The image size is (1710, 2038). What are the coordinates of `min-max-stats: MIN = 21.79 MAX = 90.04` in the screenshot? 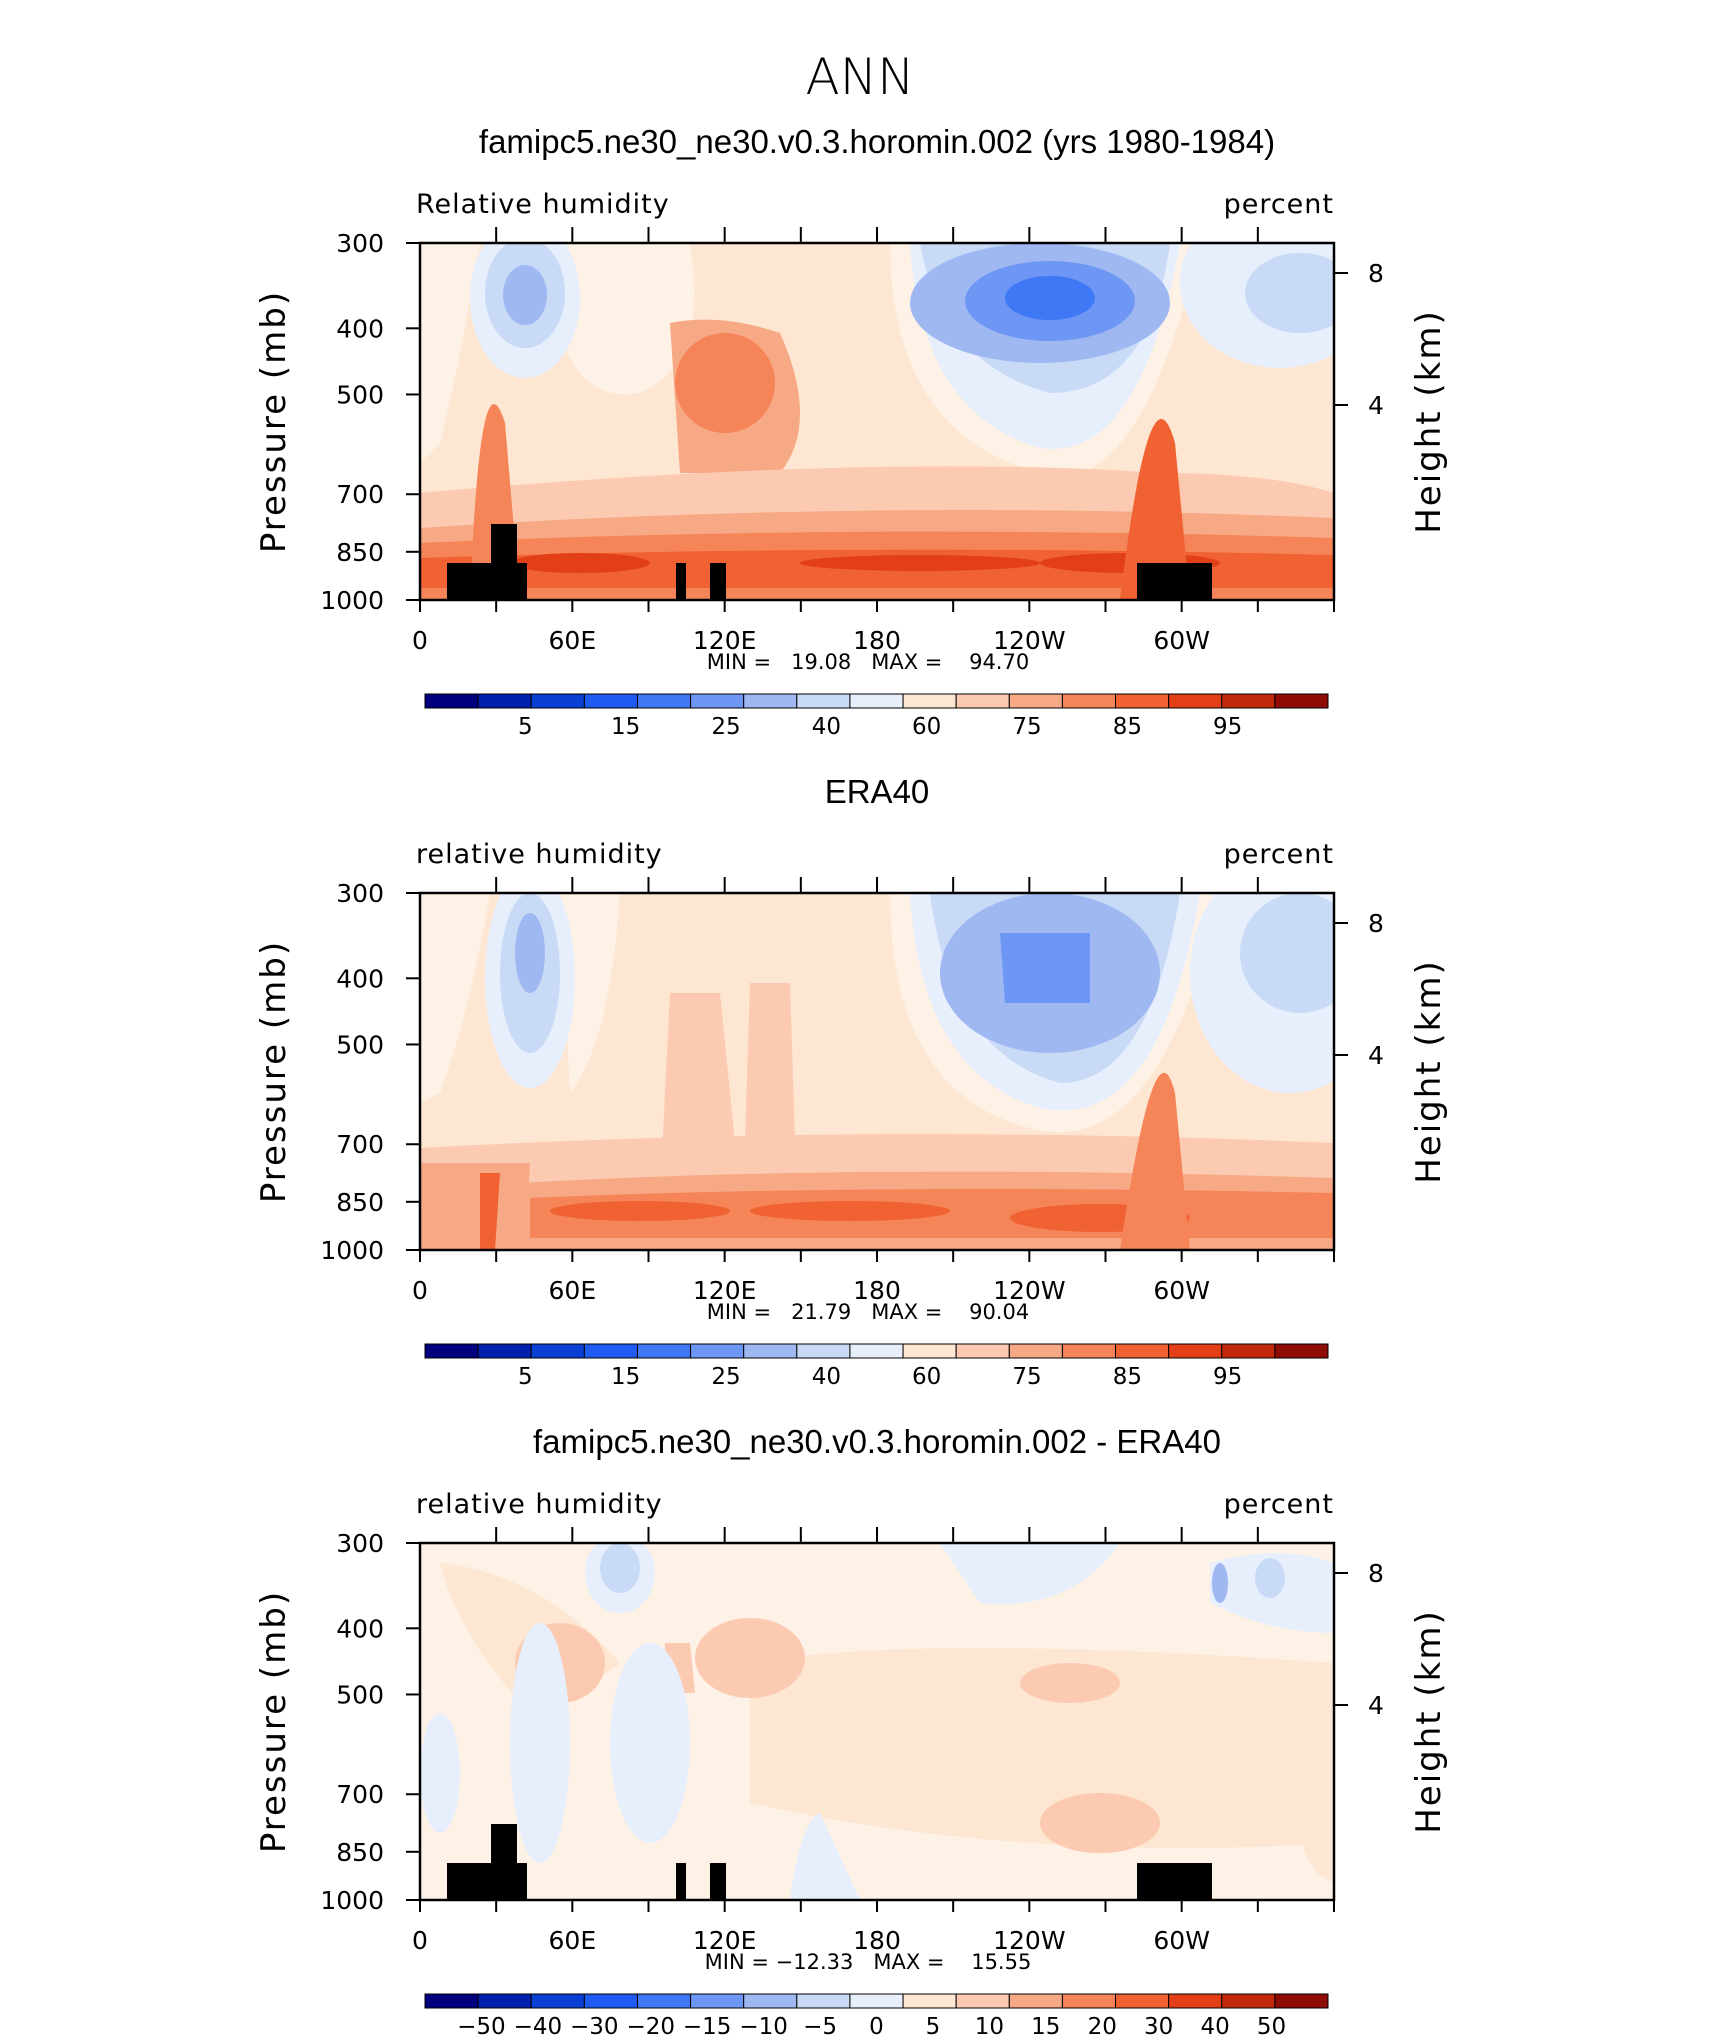 It's located at (868, 1312).